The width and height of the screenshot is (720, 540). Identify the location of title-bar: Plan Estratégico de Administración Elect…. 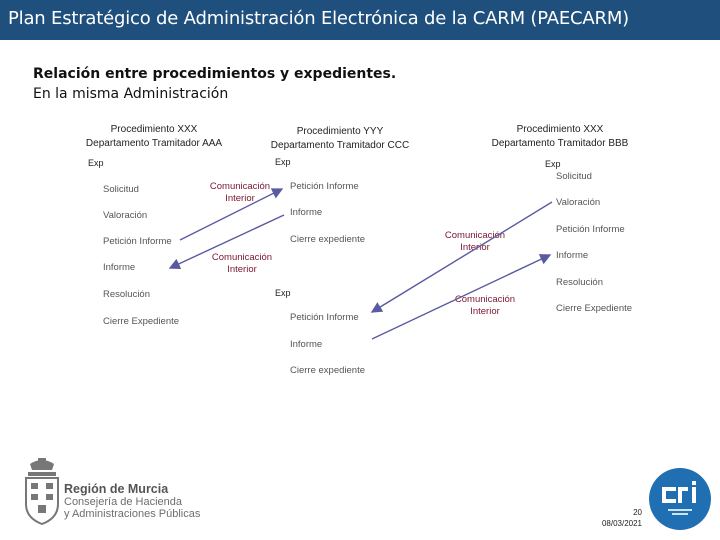
(360, 20).